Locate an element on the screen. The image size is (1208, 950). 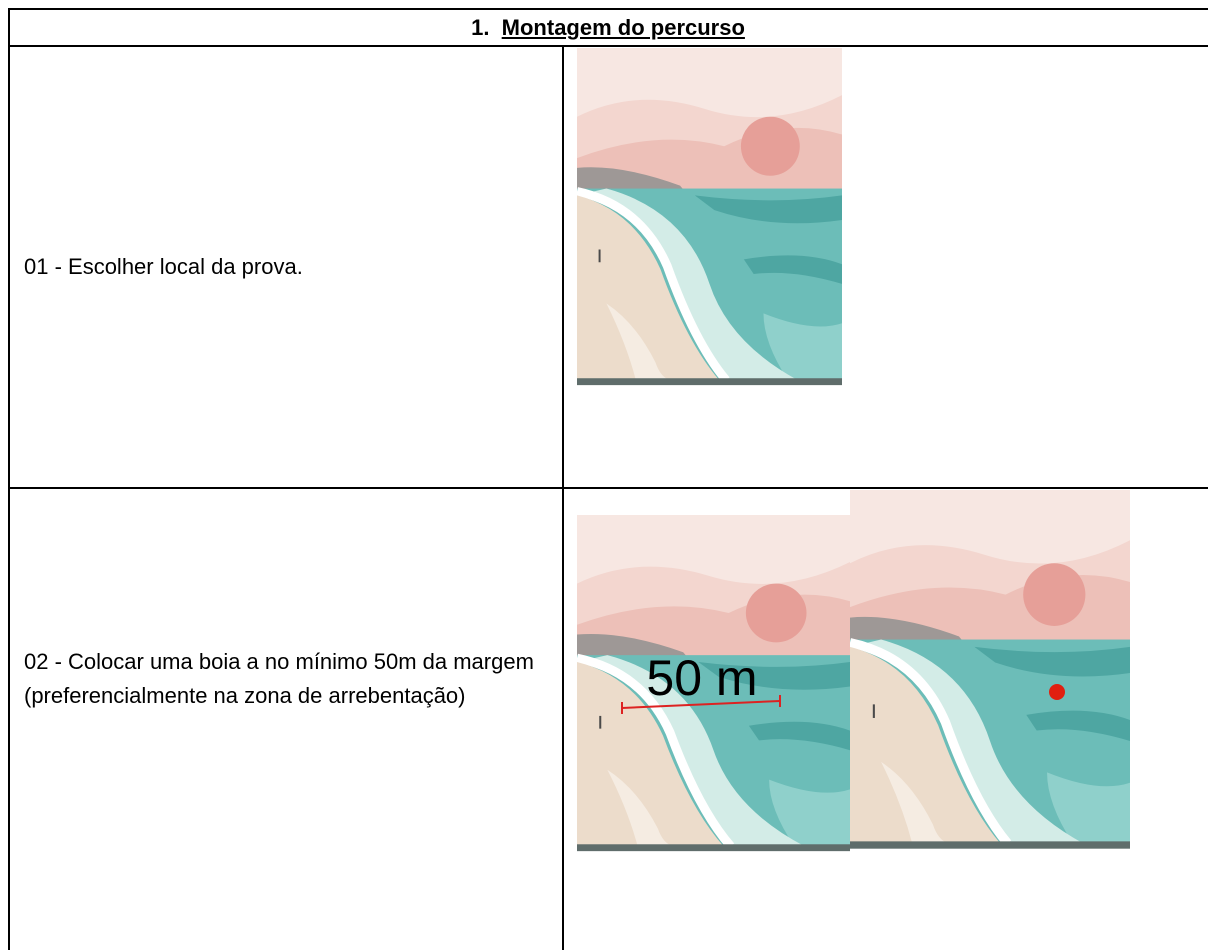
header: 1. Montagem do percurso is located at coordinates (608, 27).